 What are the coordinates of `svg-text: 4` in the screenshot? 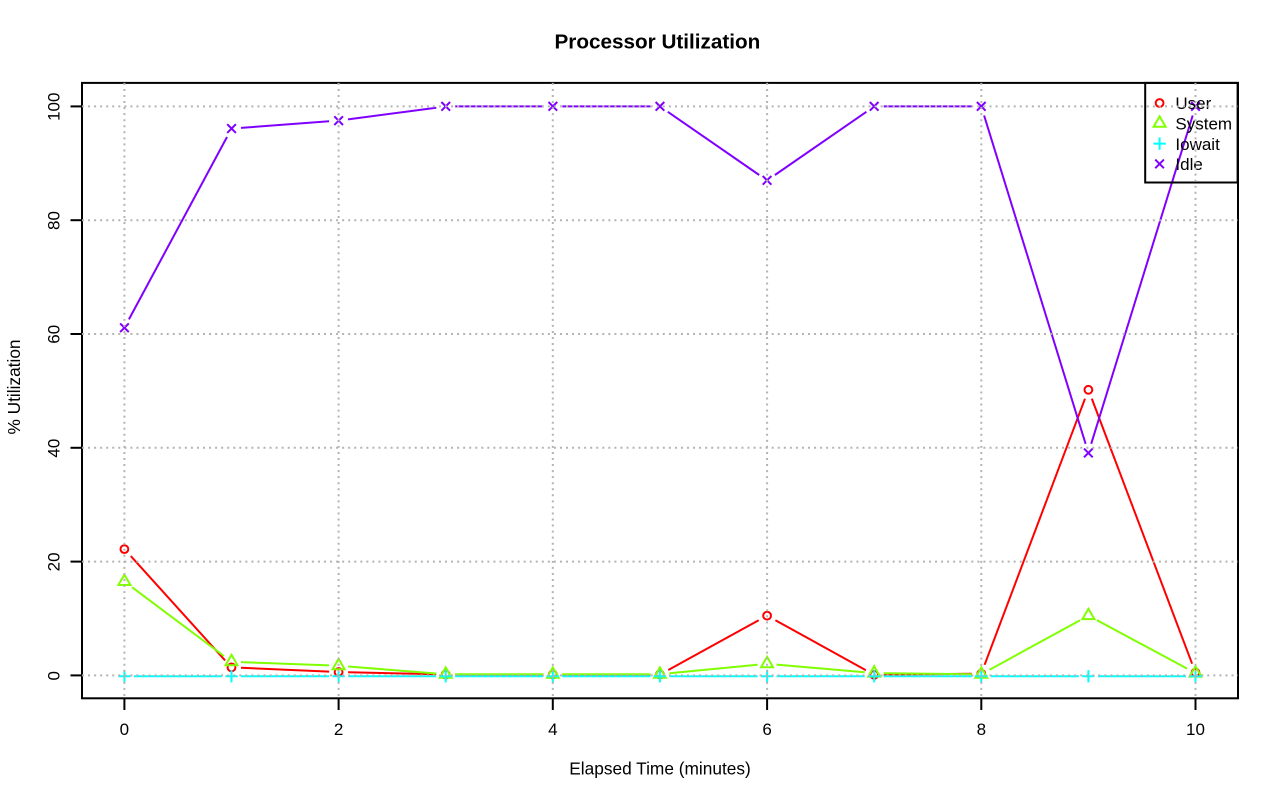 It's located at (552, 729).